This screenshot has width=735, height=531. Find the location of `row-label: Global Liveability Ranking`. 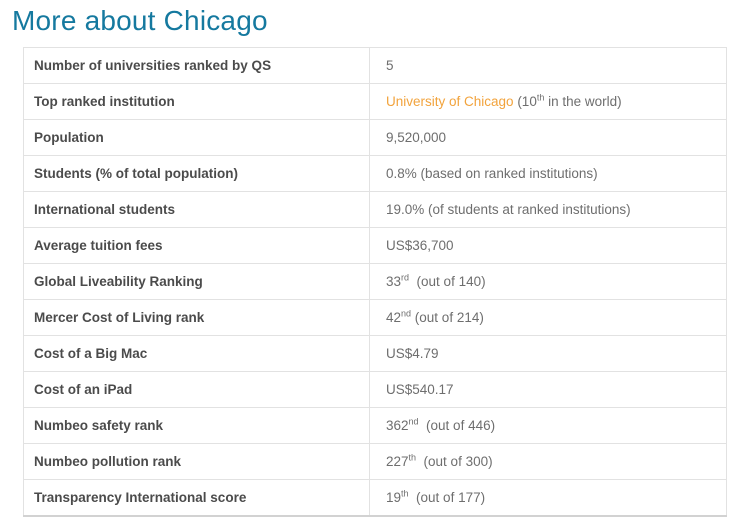

row-label: Global Liveability Ranking is located at coordinates (196, 281).